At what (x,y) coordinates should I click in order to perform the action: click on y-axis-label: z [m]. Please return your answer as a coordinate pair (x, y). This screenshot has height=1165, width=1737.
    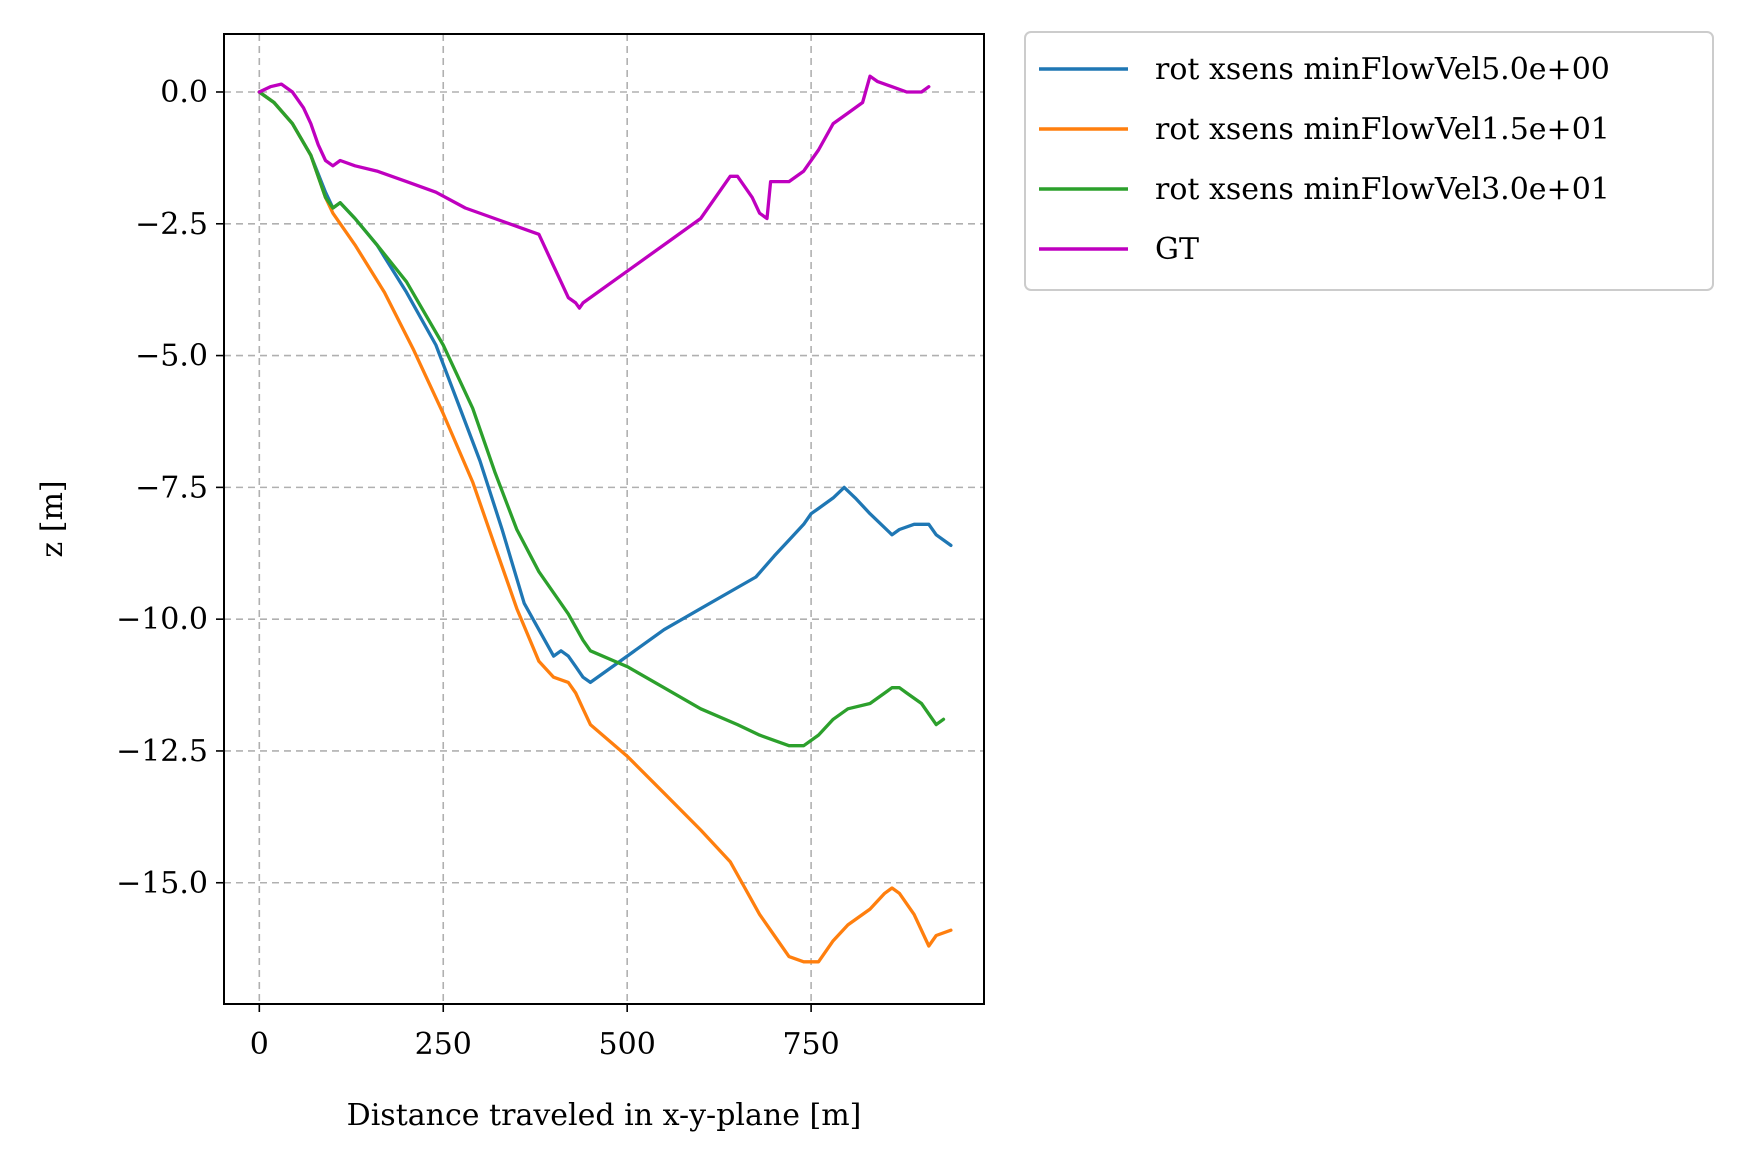
    Looking at the image, I should click on (52, 518).